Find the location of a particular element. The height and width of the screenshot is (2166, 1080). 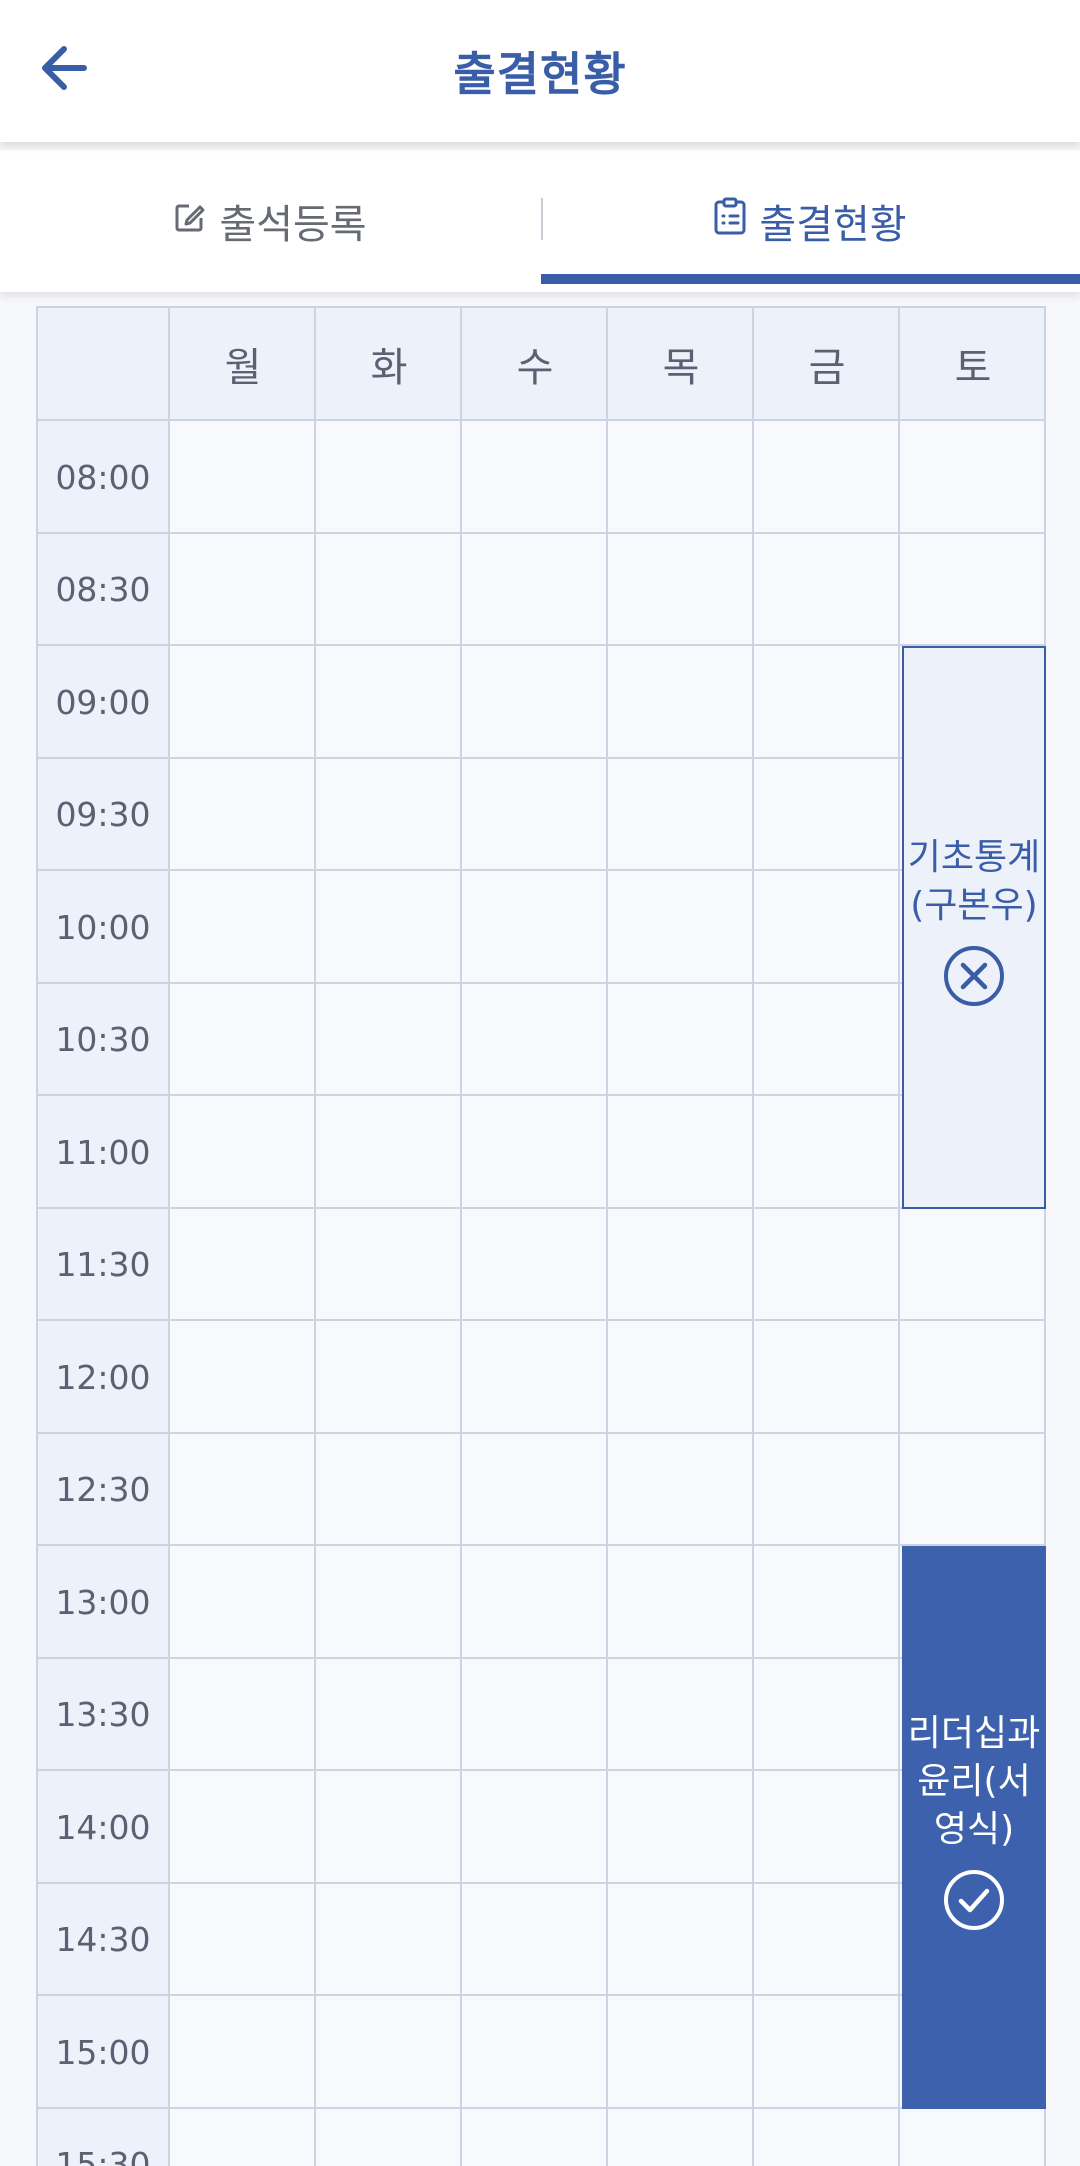

back-button is located at coordinates (66, 68).